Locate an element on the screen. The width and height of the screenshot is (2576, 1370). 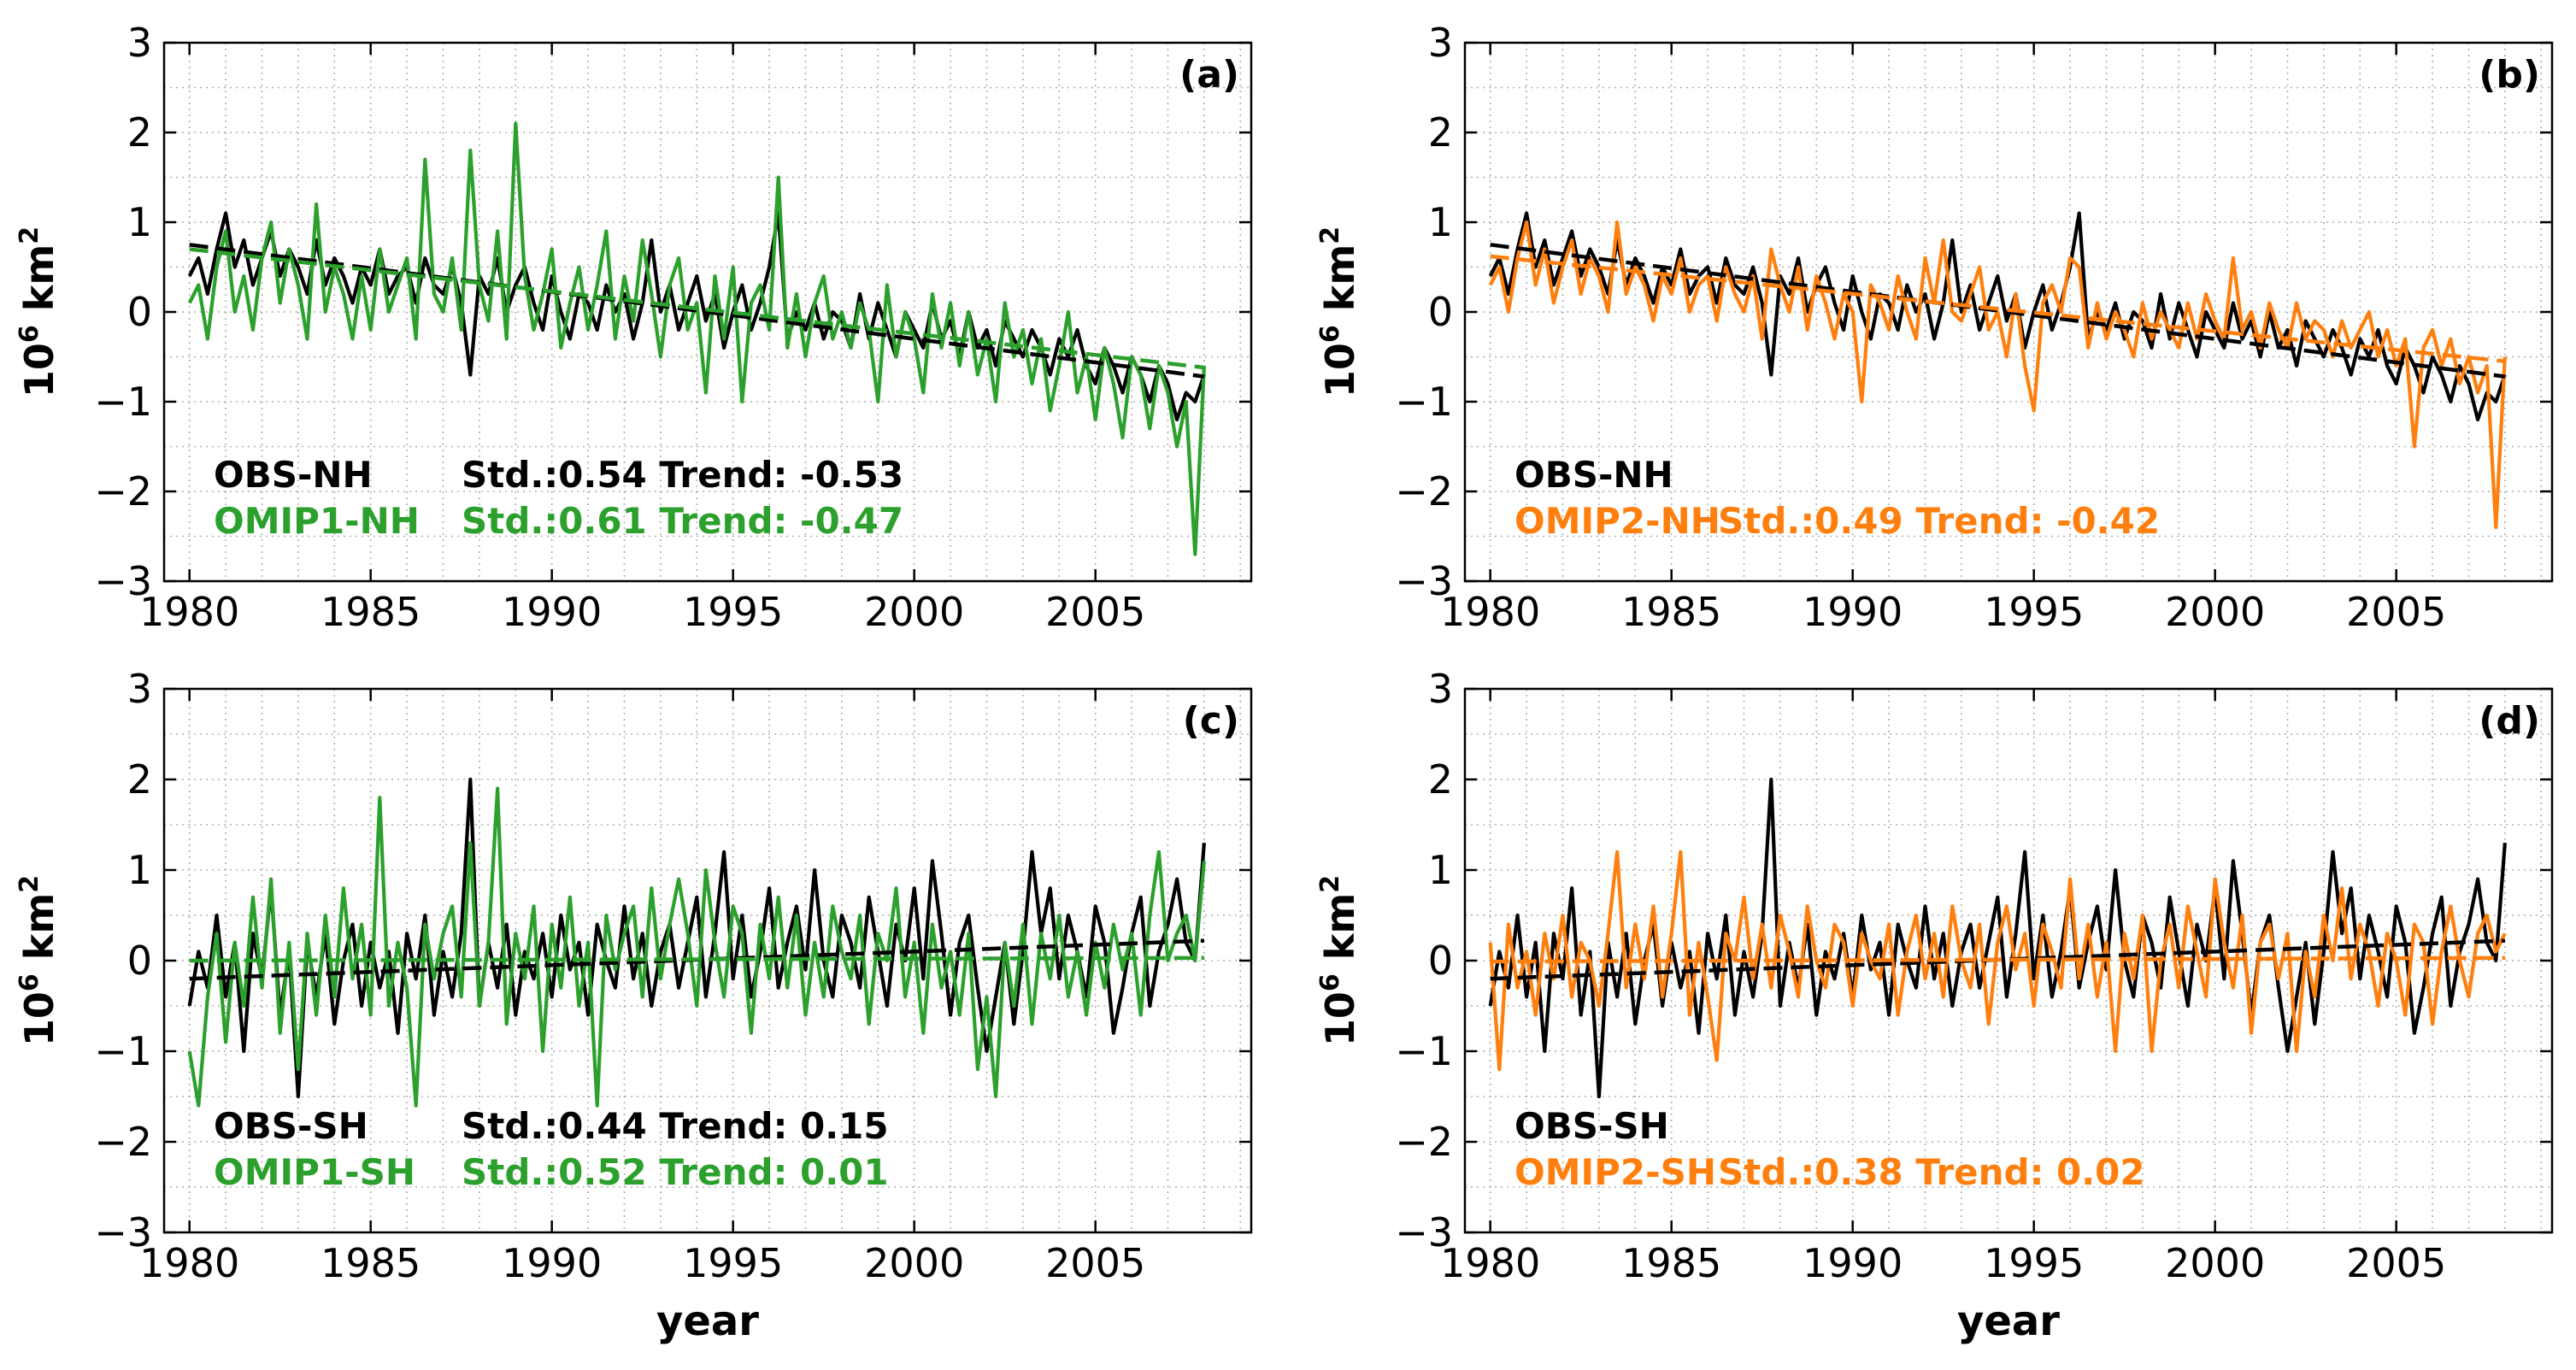
series-line-omip2-sh is located at coordinates (1997, 961).